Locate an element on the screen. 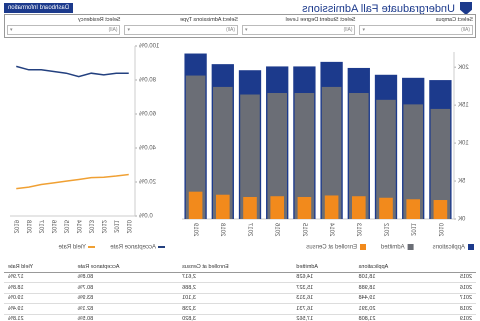 The height and width of the screenshot is (321, 480). table-cell: 2015 is located at coordinates (454, 277).